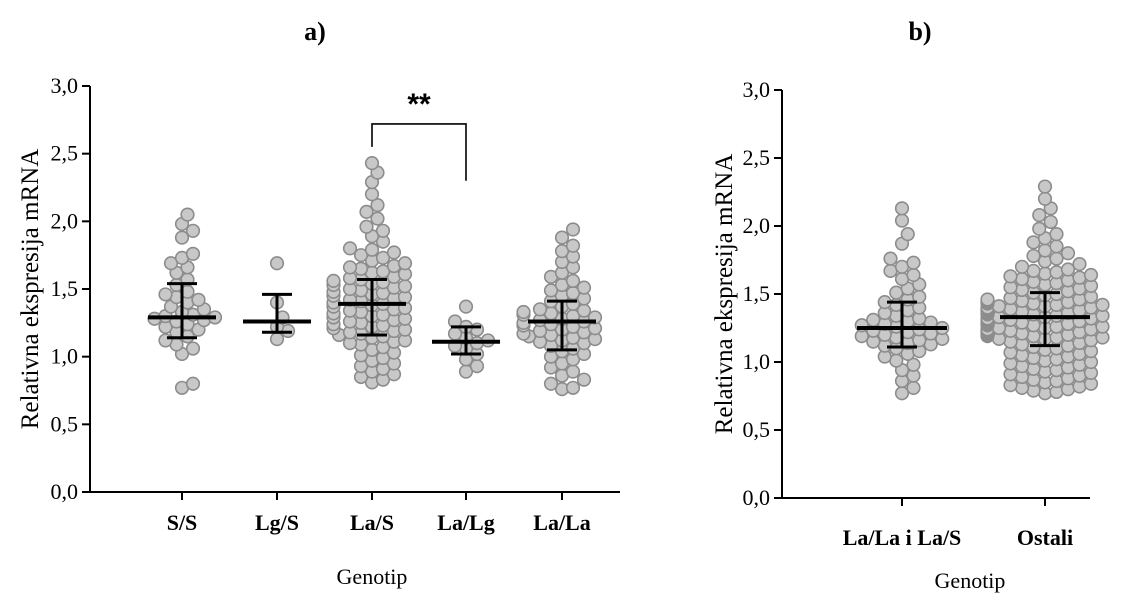 The height and width of the screenshot is (596, 1124). What do you see at coordinates (372, 522) in the screenshot?
I see `x-tick-label: La/S` at bounding box center [372, 522].